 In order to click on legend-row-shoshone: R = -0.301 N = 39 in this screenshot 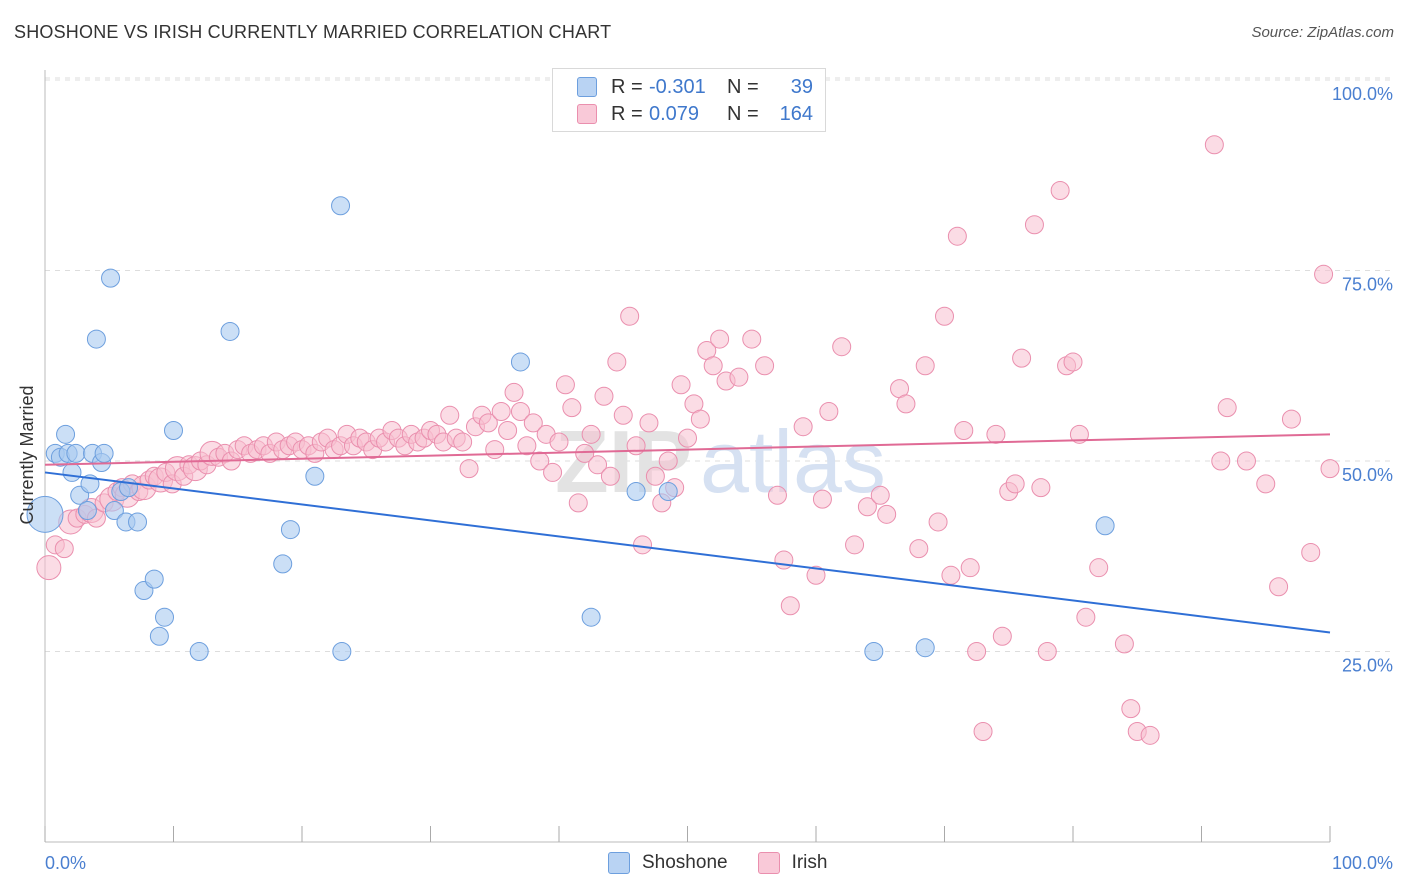, I will do `click(695, 87)`.